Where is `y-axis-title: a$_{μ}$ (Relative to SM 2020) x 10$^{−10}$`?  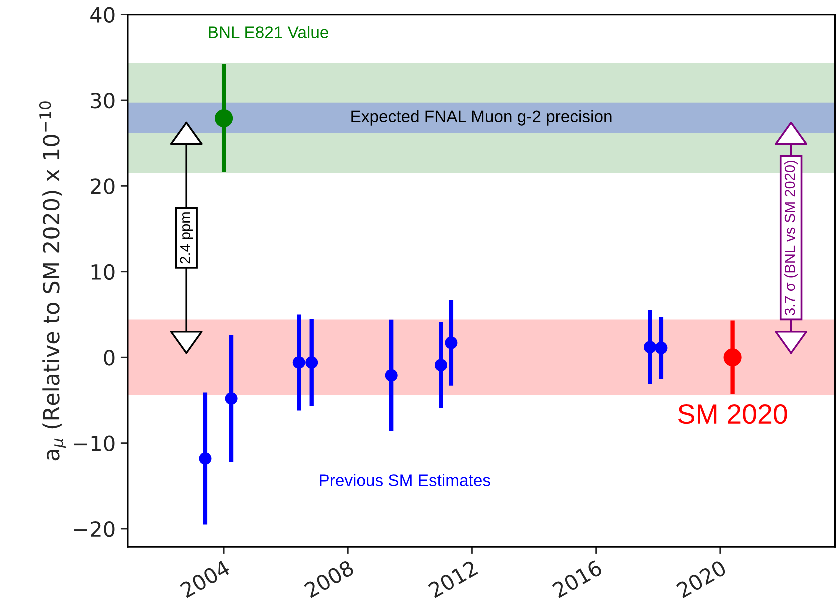
y-axis-title: a$_{μ}$ (Relative to SM 2020) x 10$^{−10}$ is located at coordinates (52, 281).